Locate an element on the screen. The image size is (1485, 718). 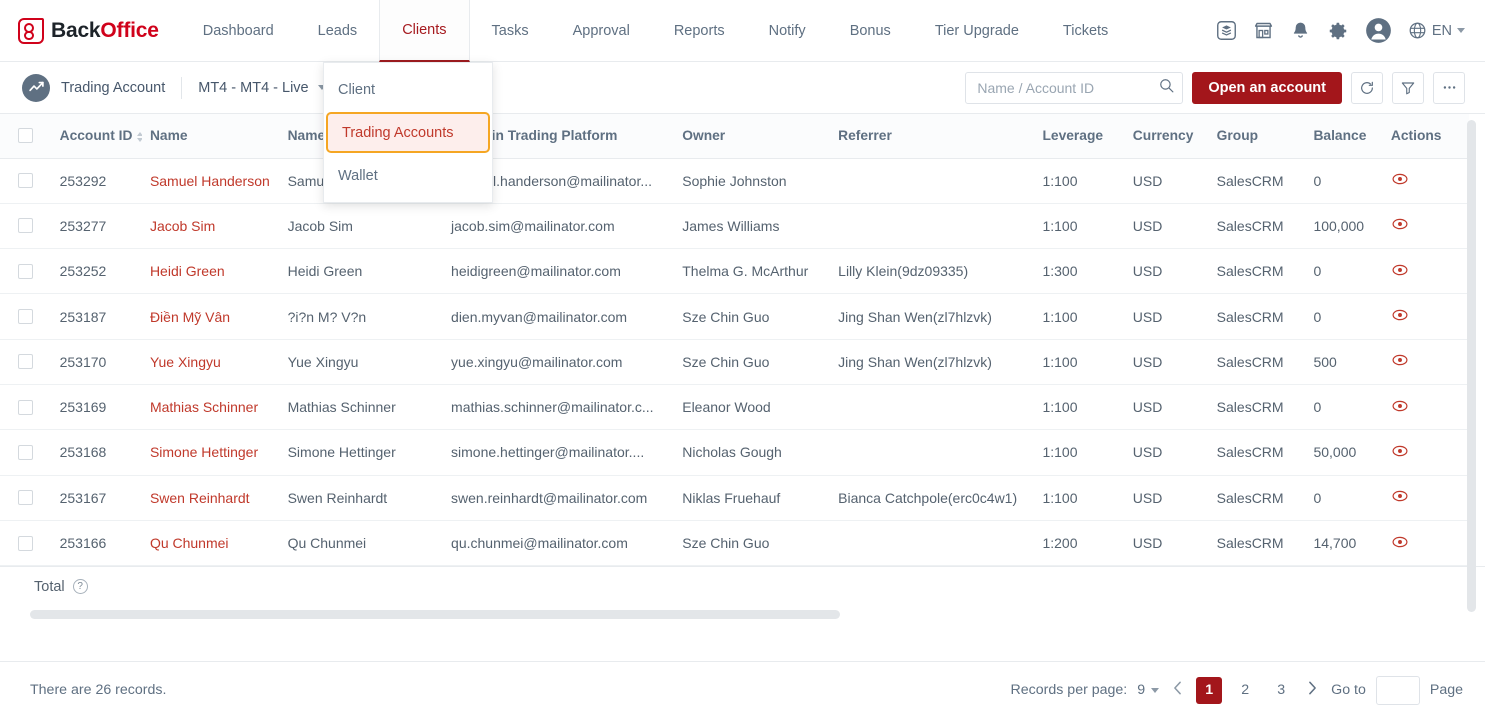
filter-icon is located at coordinates (1408, 87).